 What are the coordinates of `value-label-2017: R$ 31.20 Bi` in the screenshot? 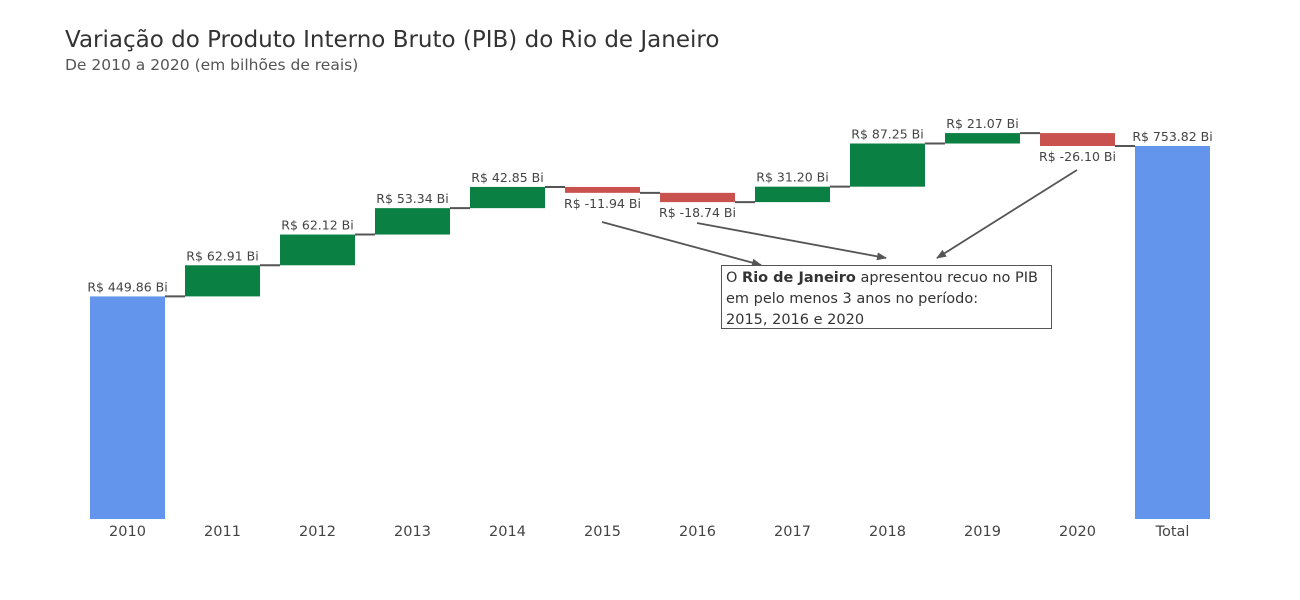 It's located at (792, 177).